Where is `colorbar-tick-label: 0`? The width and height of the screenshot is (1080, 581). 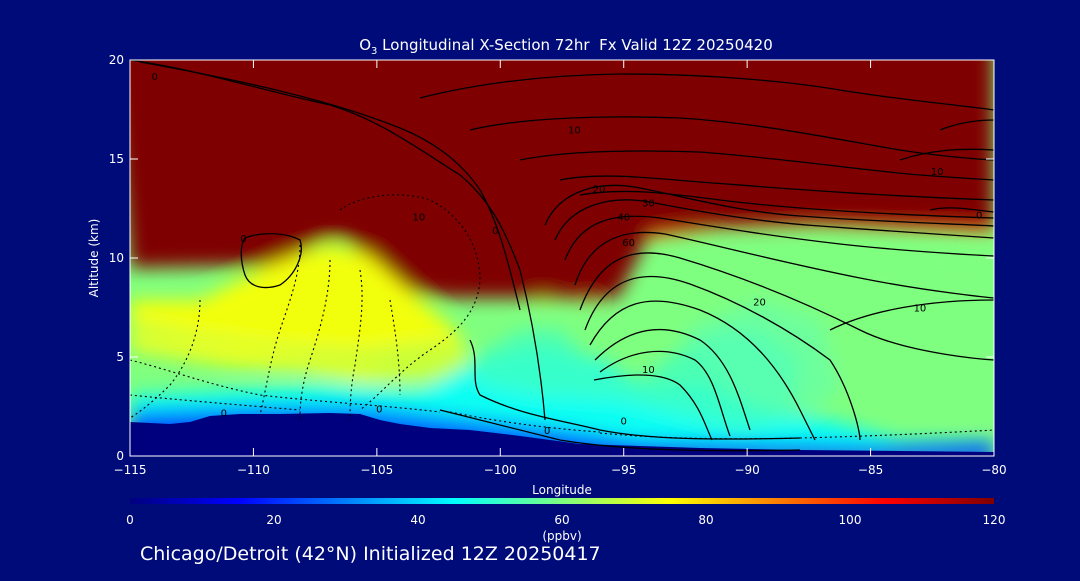 colorbar-tick-label: 0 is located at coordinates (130, 520).